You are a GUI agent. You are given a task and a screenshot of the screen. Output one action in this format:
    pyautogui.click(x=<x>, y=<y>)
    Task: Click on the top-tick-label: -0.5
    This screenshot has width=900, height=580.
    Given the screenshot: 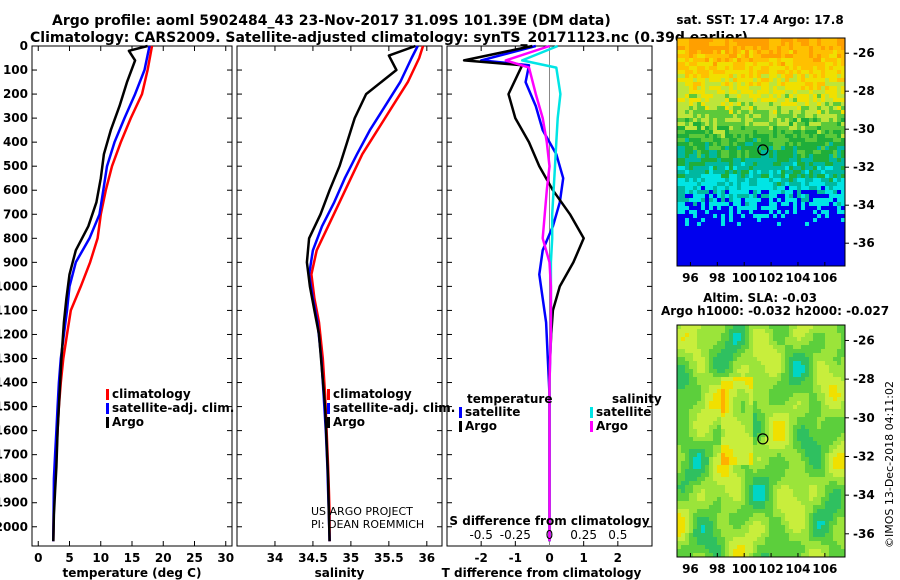 What is the action you would take?
    pyautogui.click(x=480, y=535)
    